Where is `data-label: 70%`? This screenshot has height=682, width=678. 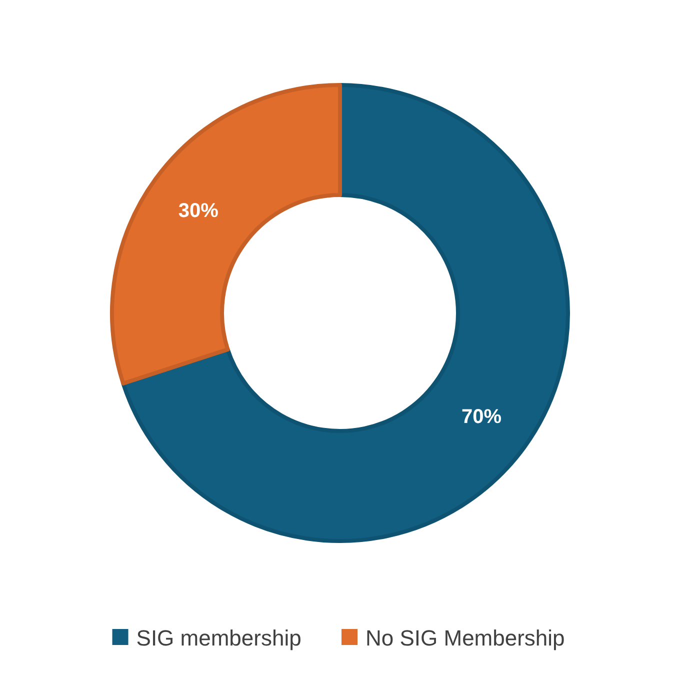
data-label: 70% is located at coordinates (482, 417).